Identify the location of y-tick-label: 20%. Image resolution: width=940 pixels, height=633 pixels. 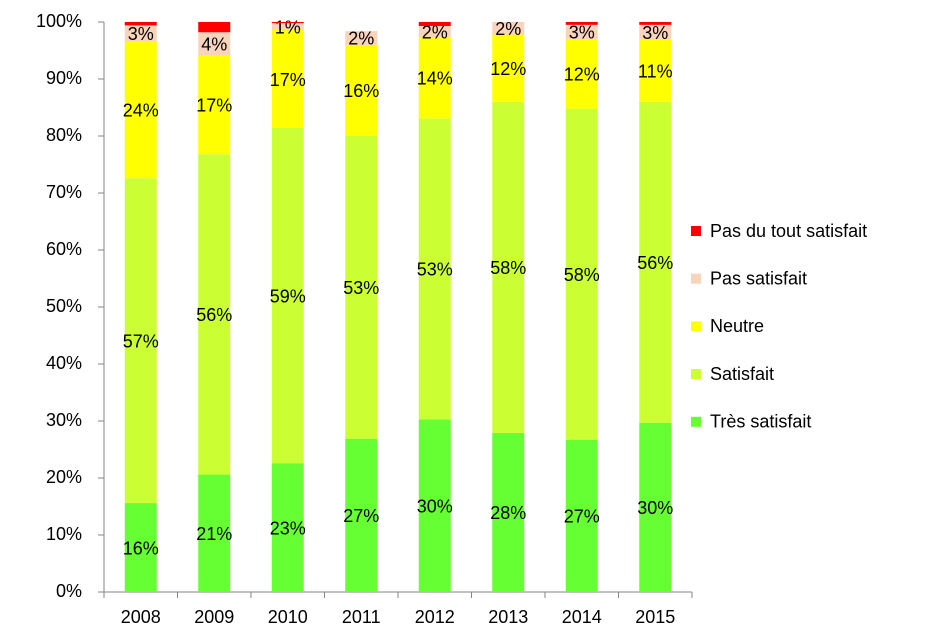
(64, 477).